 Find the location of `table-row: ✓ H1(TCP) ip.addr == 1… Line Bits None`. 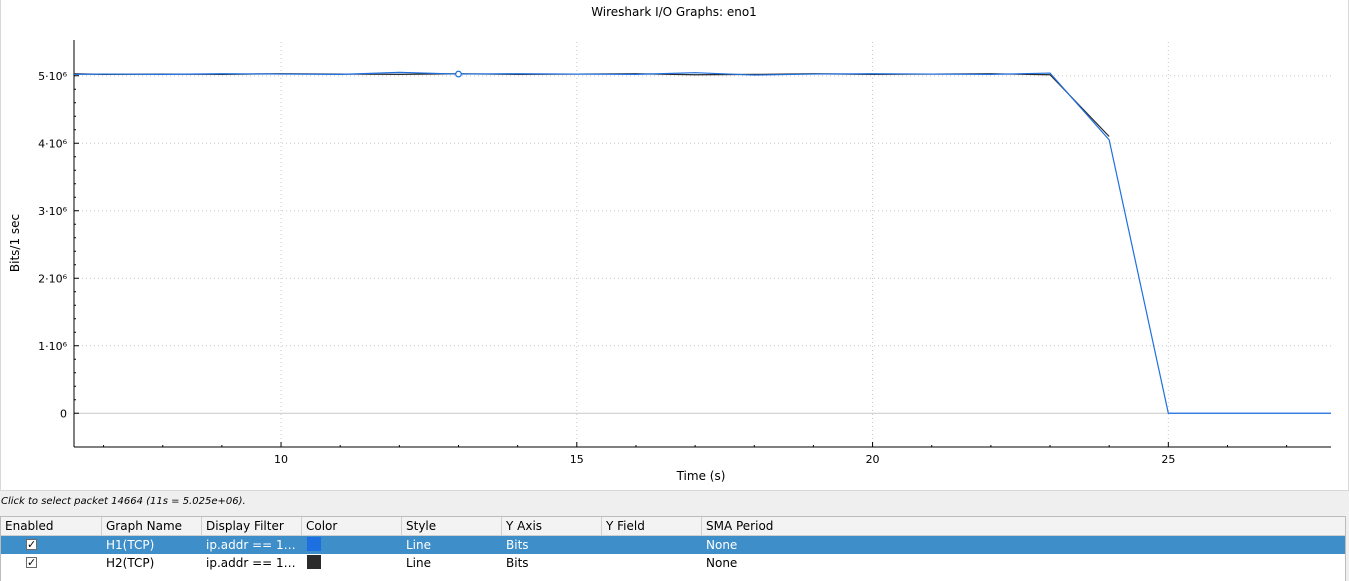

table-row: ✓ H1(TCP) ip.addr == 1… Line Bits None is located at coordinates (673, 545).